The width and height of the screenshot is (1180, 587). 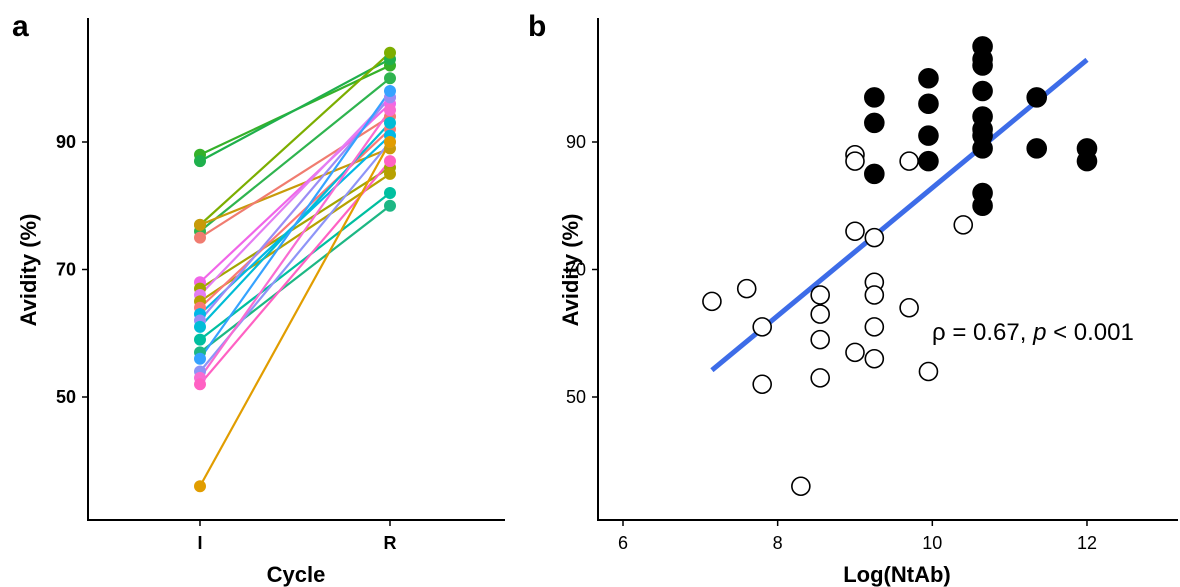 What do you see at coordinates (537, 26) in the screenshot?
I see `panel-b-letter: b` at bounding box center [537, 26].